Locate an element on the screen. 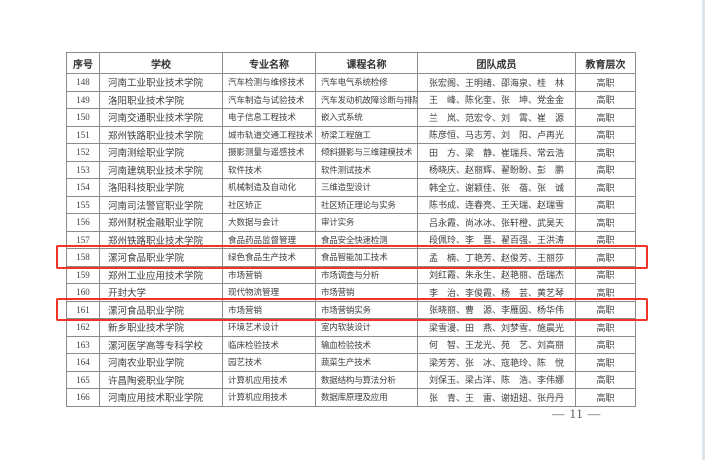  cell-team: 杨晓庆、赵丽辉、翟盼盼、彭 鹏 is located at coordinates (496, 169).